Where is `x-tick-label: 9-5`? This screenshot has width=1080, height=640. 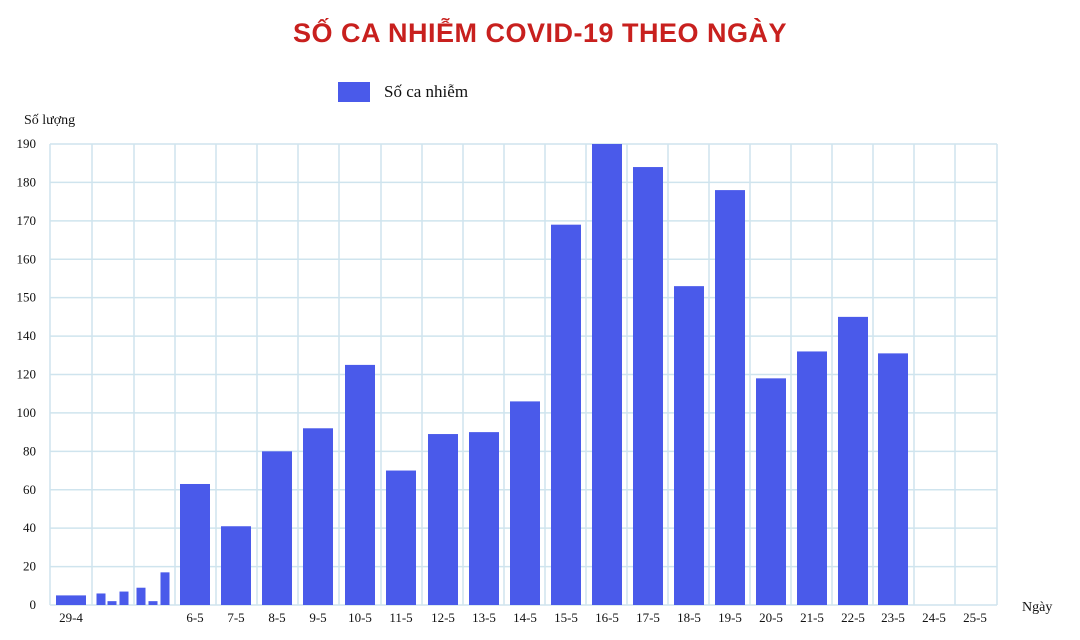
x-tick-label: 9-5 is located at coordinates (317, 617).